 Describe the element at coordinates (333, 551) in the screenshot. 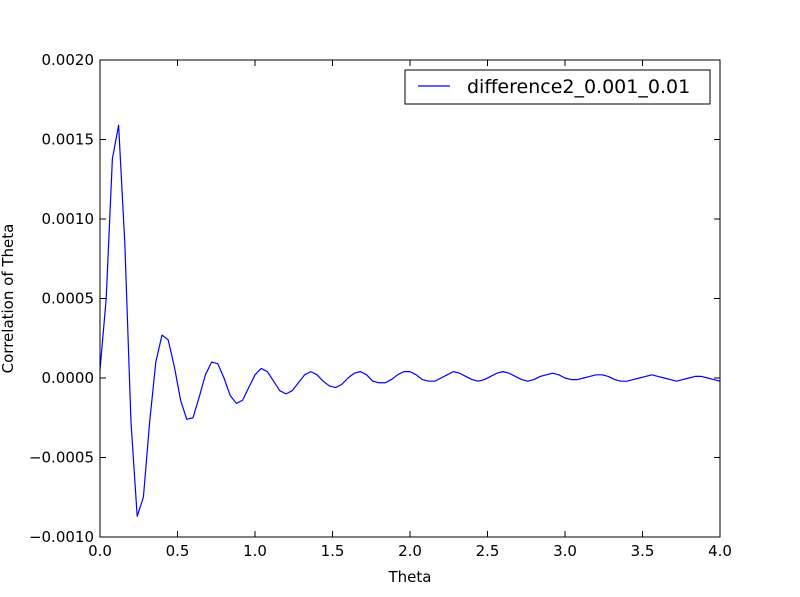

I see `x-tick-label: 1.5` at that location.